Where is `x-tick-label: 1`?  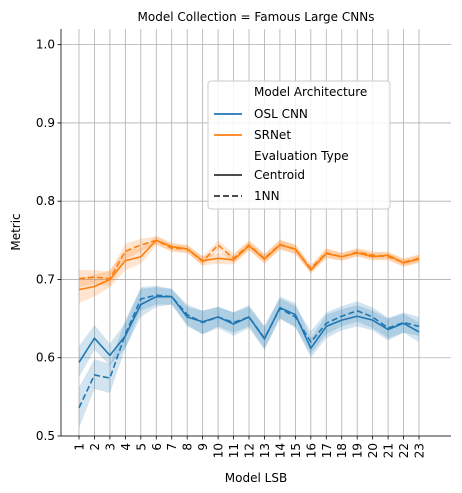
x-tick-label: 1 is located at coordinates (80, 447).